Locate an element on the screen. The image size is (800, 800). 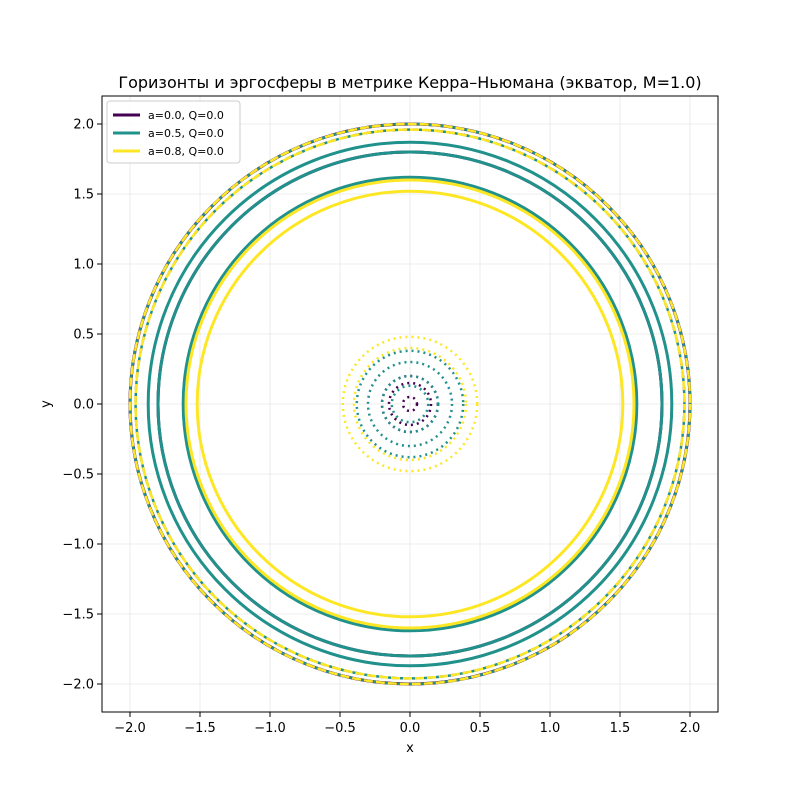
y-tick-label: 1.0 is located at coordinates (83, 265).